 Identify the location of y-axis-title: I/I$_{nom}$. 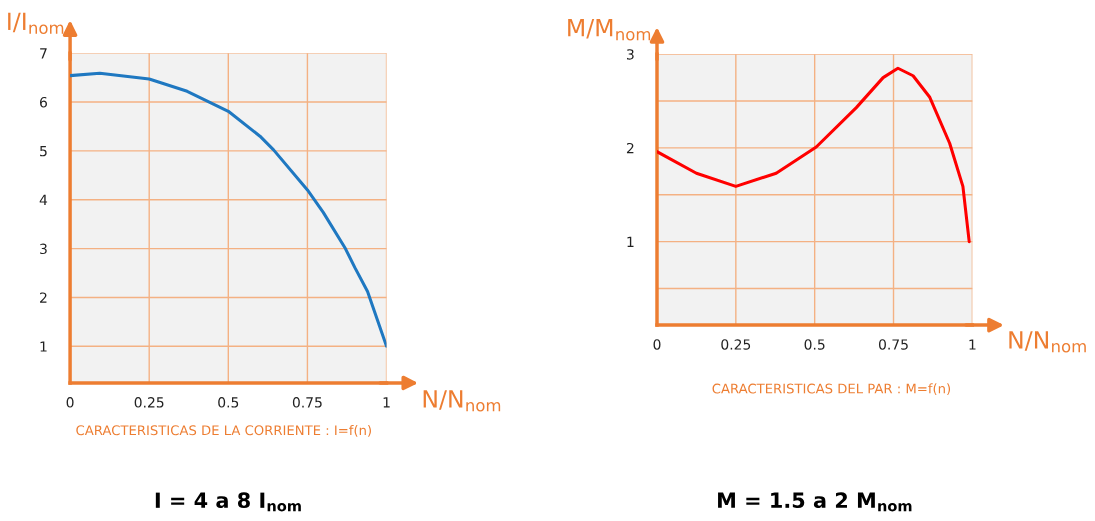
(36, 23).